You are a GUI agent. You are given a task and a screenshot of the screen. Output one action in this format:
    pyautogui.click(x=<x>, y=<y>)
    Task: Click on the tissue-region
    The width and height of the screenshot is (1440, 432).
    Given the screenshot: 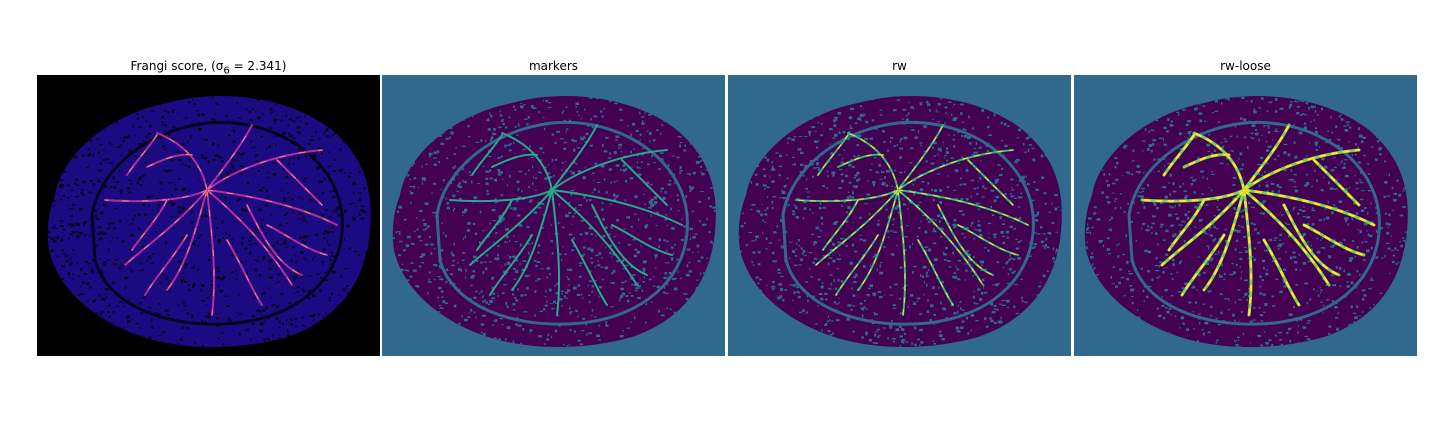 What is the action you would take?
    pyautogui.click(x=900, y=221)
    